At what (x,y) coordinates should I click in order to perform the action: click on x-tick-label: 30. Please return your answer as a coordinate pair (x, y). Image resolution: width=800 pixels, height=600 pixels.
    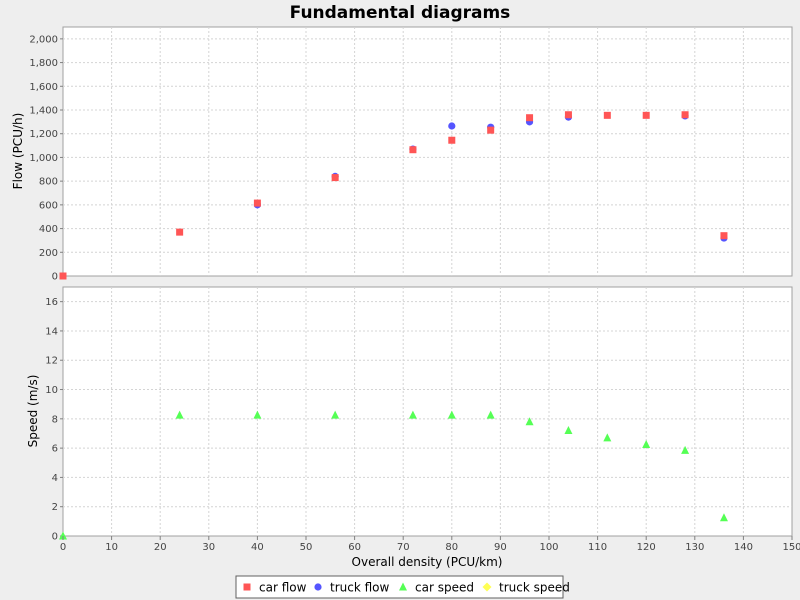
    Looking at the image, I should click on (208, 547).